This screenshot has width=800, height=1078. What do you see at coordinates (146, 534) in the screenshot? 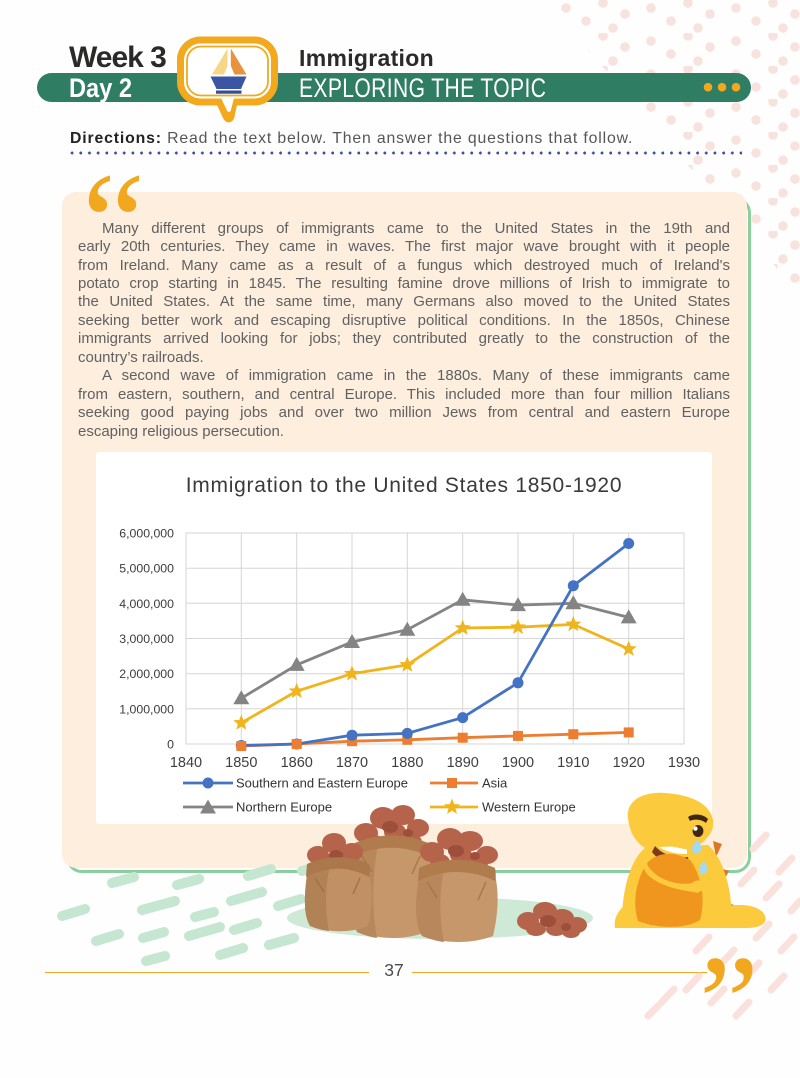
I see `svg-text: 6,000,000` at bounding box center [146, 534].